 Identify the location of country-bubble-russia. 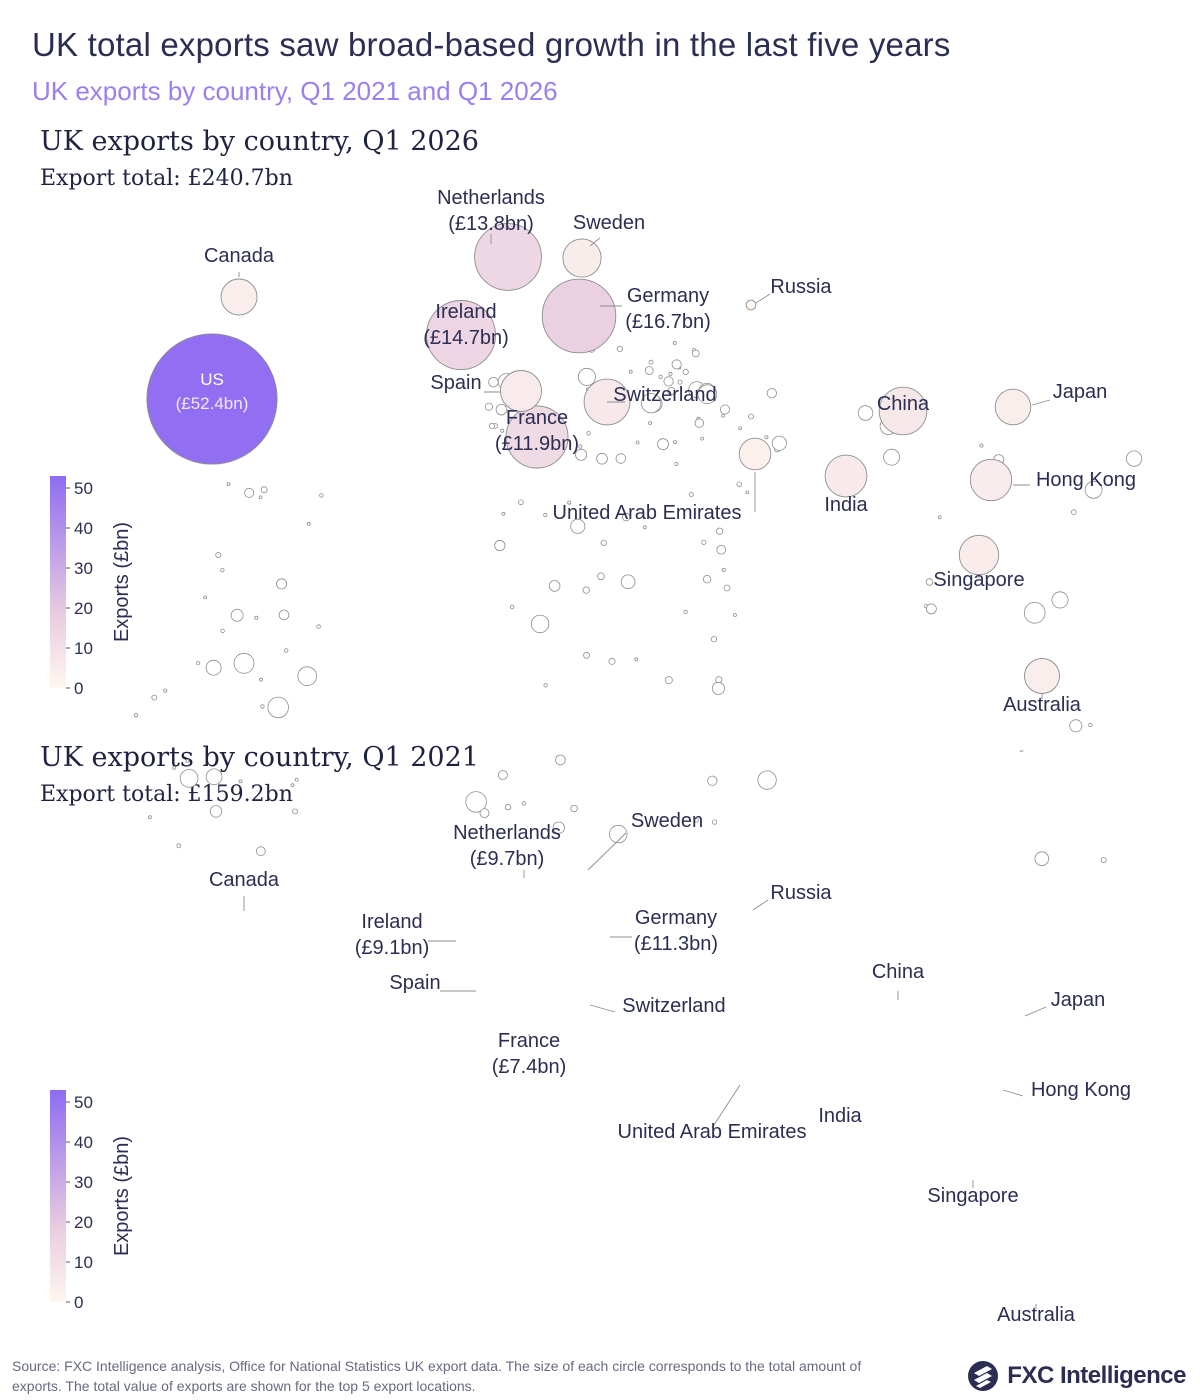
(751, 305).